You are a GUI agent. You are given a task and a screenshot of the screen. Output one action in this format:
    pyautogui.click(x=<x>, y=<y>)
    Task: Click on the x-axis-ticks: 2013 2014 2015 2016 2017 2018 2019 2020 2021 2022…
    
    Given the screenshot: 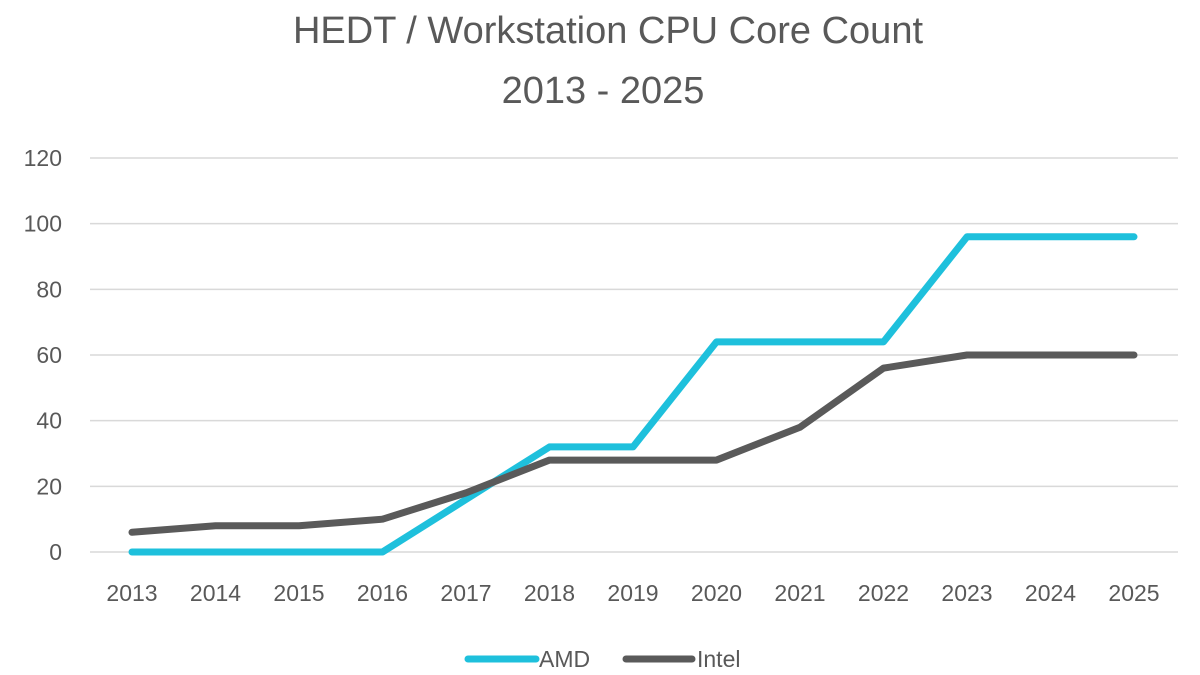 What is the action you would take?
    pyautogui.click(x=632, y=593)
    